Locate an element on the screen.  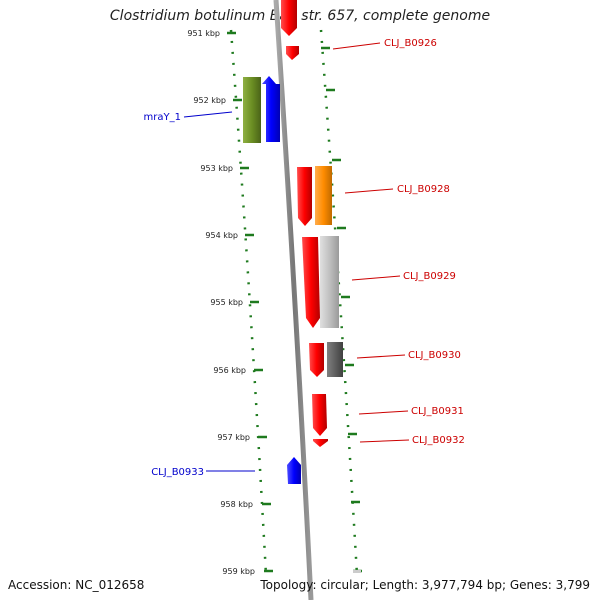
tick-label-952: 952 kbp is located at coordinates (209, 100).